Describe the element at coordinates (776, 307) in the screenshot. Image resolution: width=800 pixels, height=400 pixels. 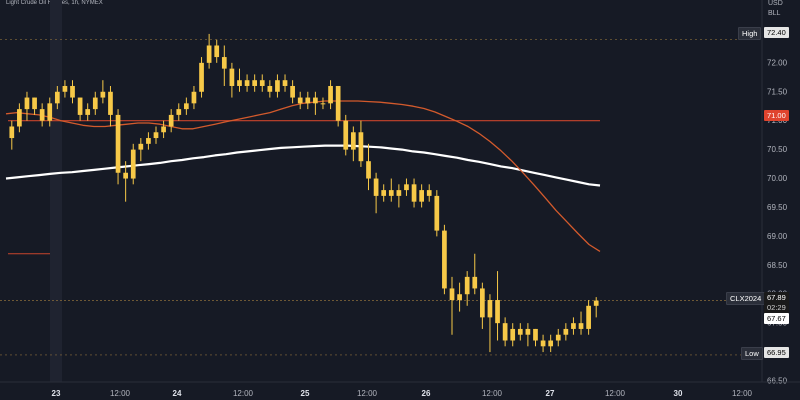
I see `countdown-tag: 02:29` at that location.